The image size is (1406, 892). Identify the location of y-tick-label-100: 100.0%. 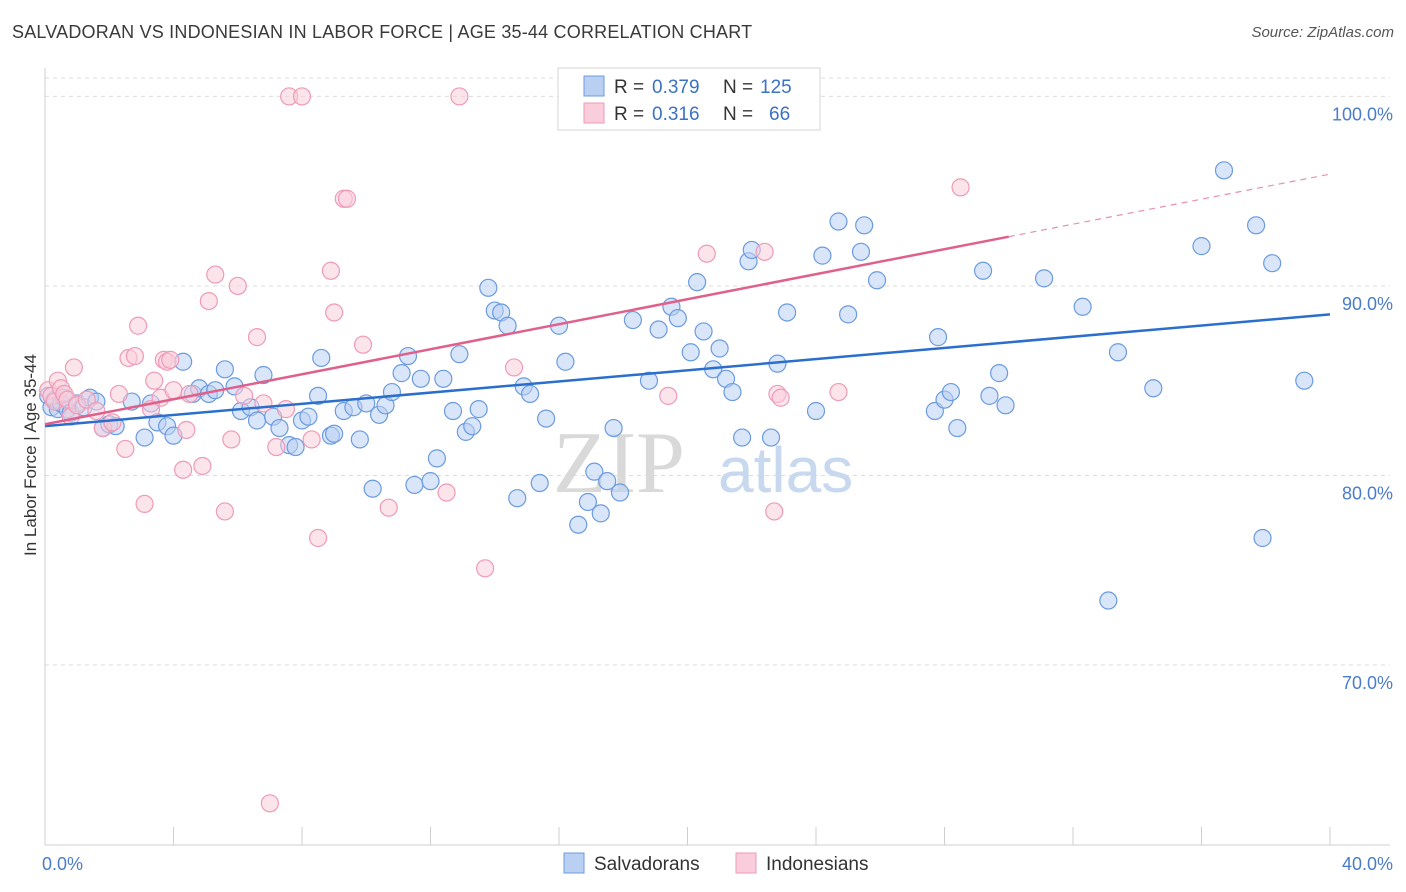
(1362, 114).